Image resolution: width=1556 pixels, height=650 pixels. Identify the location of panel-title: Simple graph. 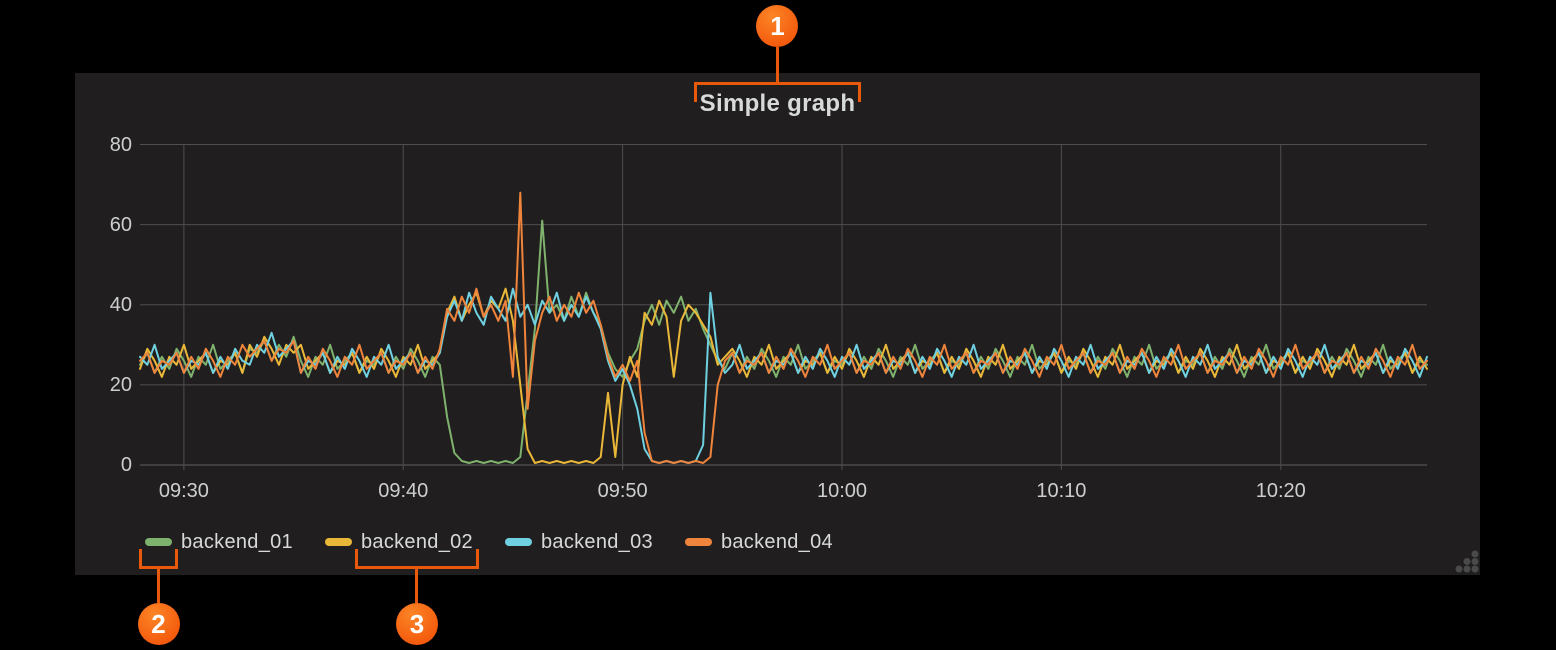
(777, 103).